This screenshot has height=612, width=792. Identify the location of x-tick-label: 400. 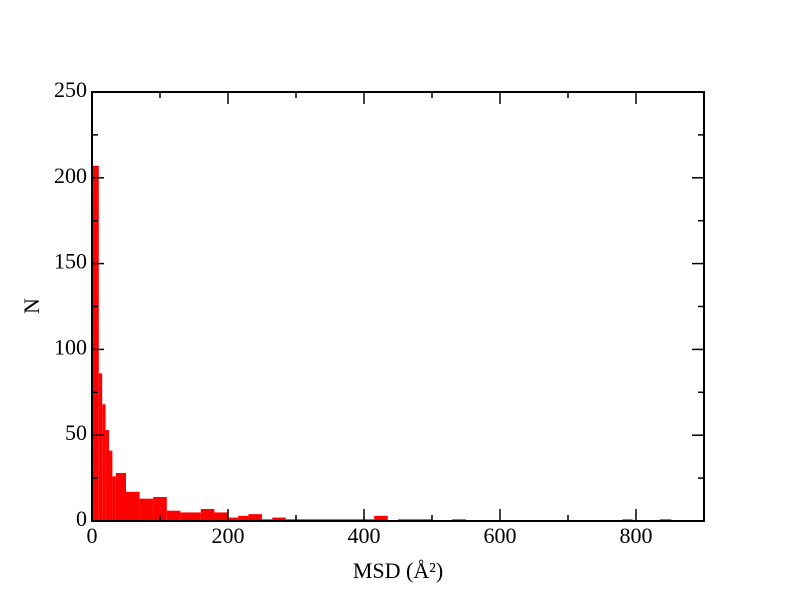
(364, 535).